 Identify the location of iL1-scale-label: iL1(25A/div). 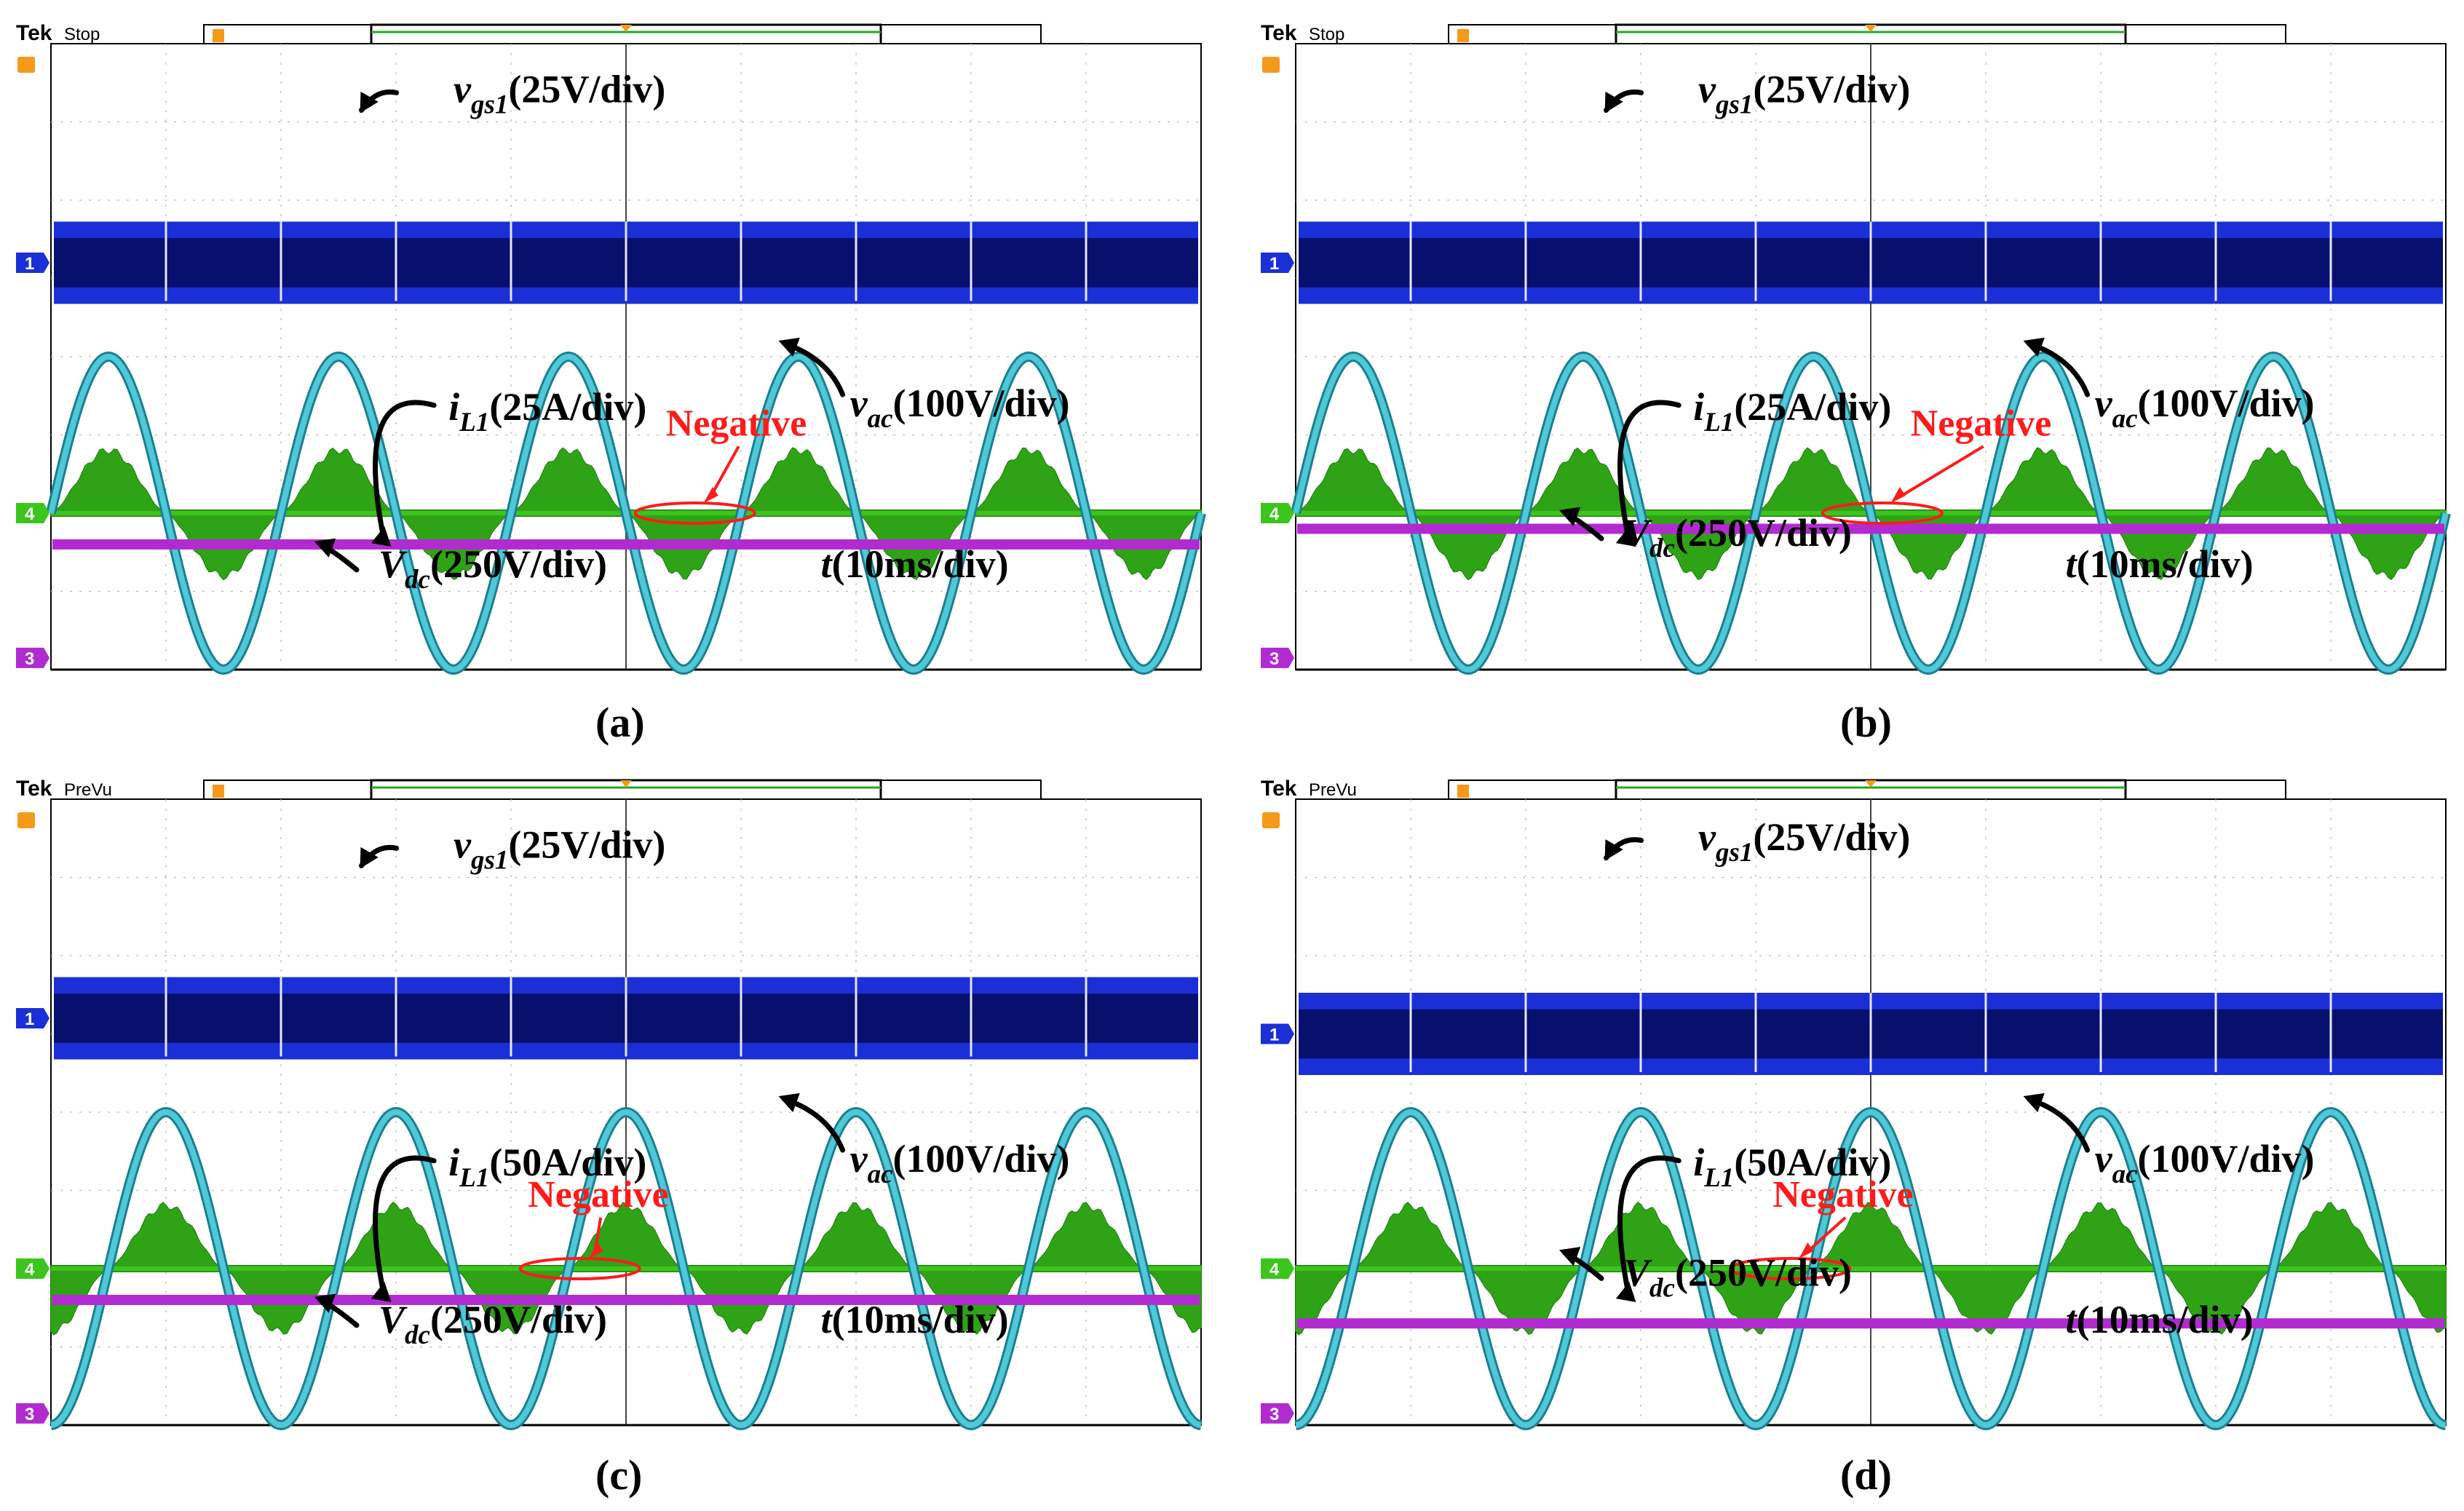
(547, 411).